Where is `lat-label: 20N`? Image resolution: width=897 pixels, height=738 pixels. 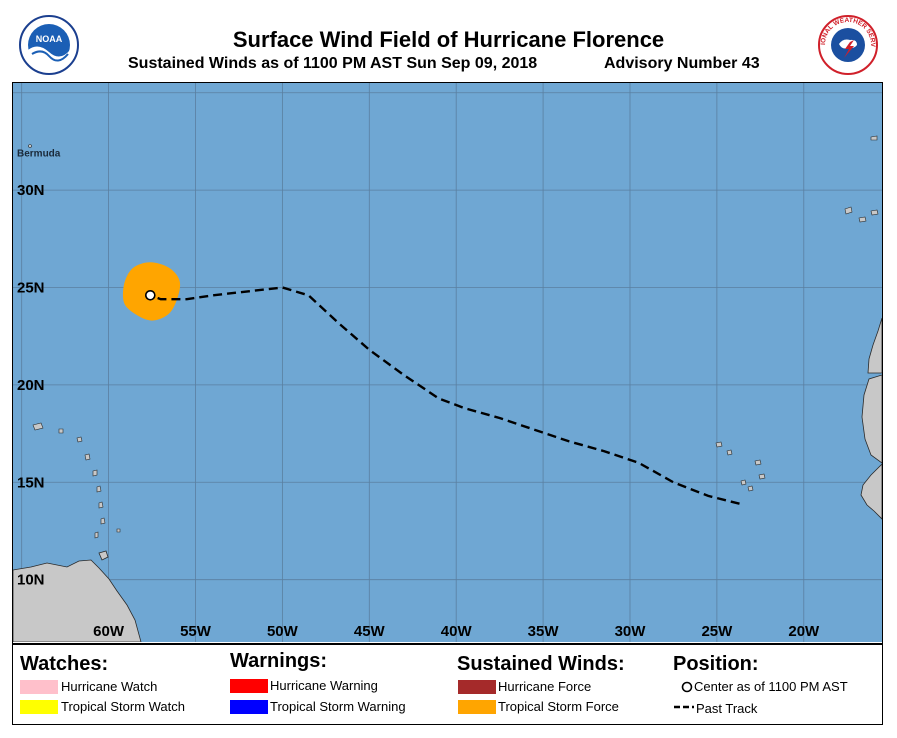 lat-label: 20N is located at coordinates (31, 385).